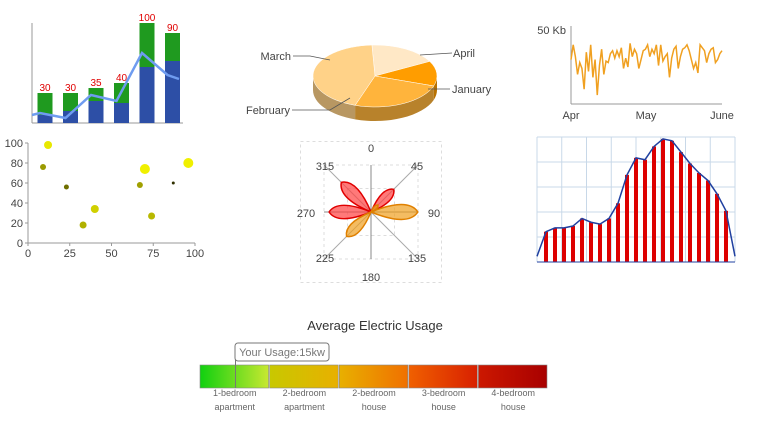  I want to click on pie-slice-side, so click(334, 98).